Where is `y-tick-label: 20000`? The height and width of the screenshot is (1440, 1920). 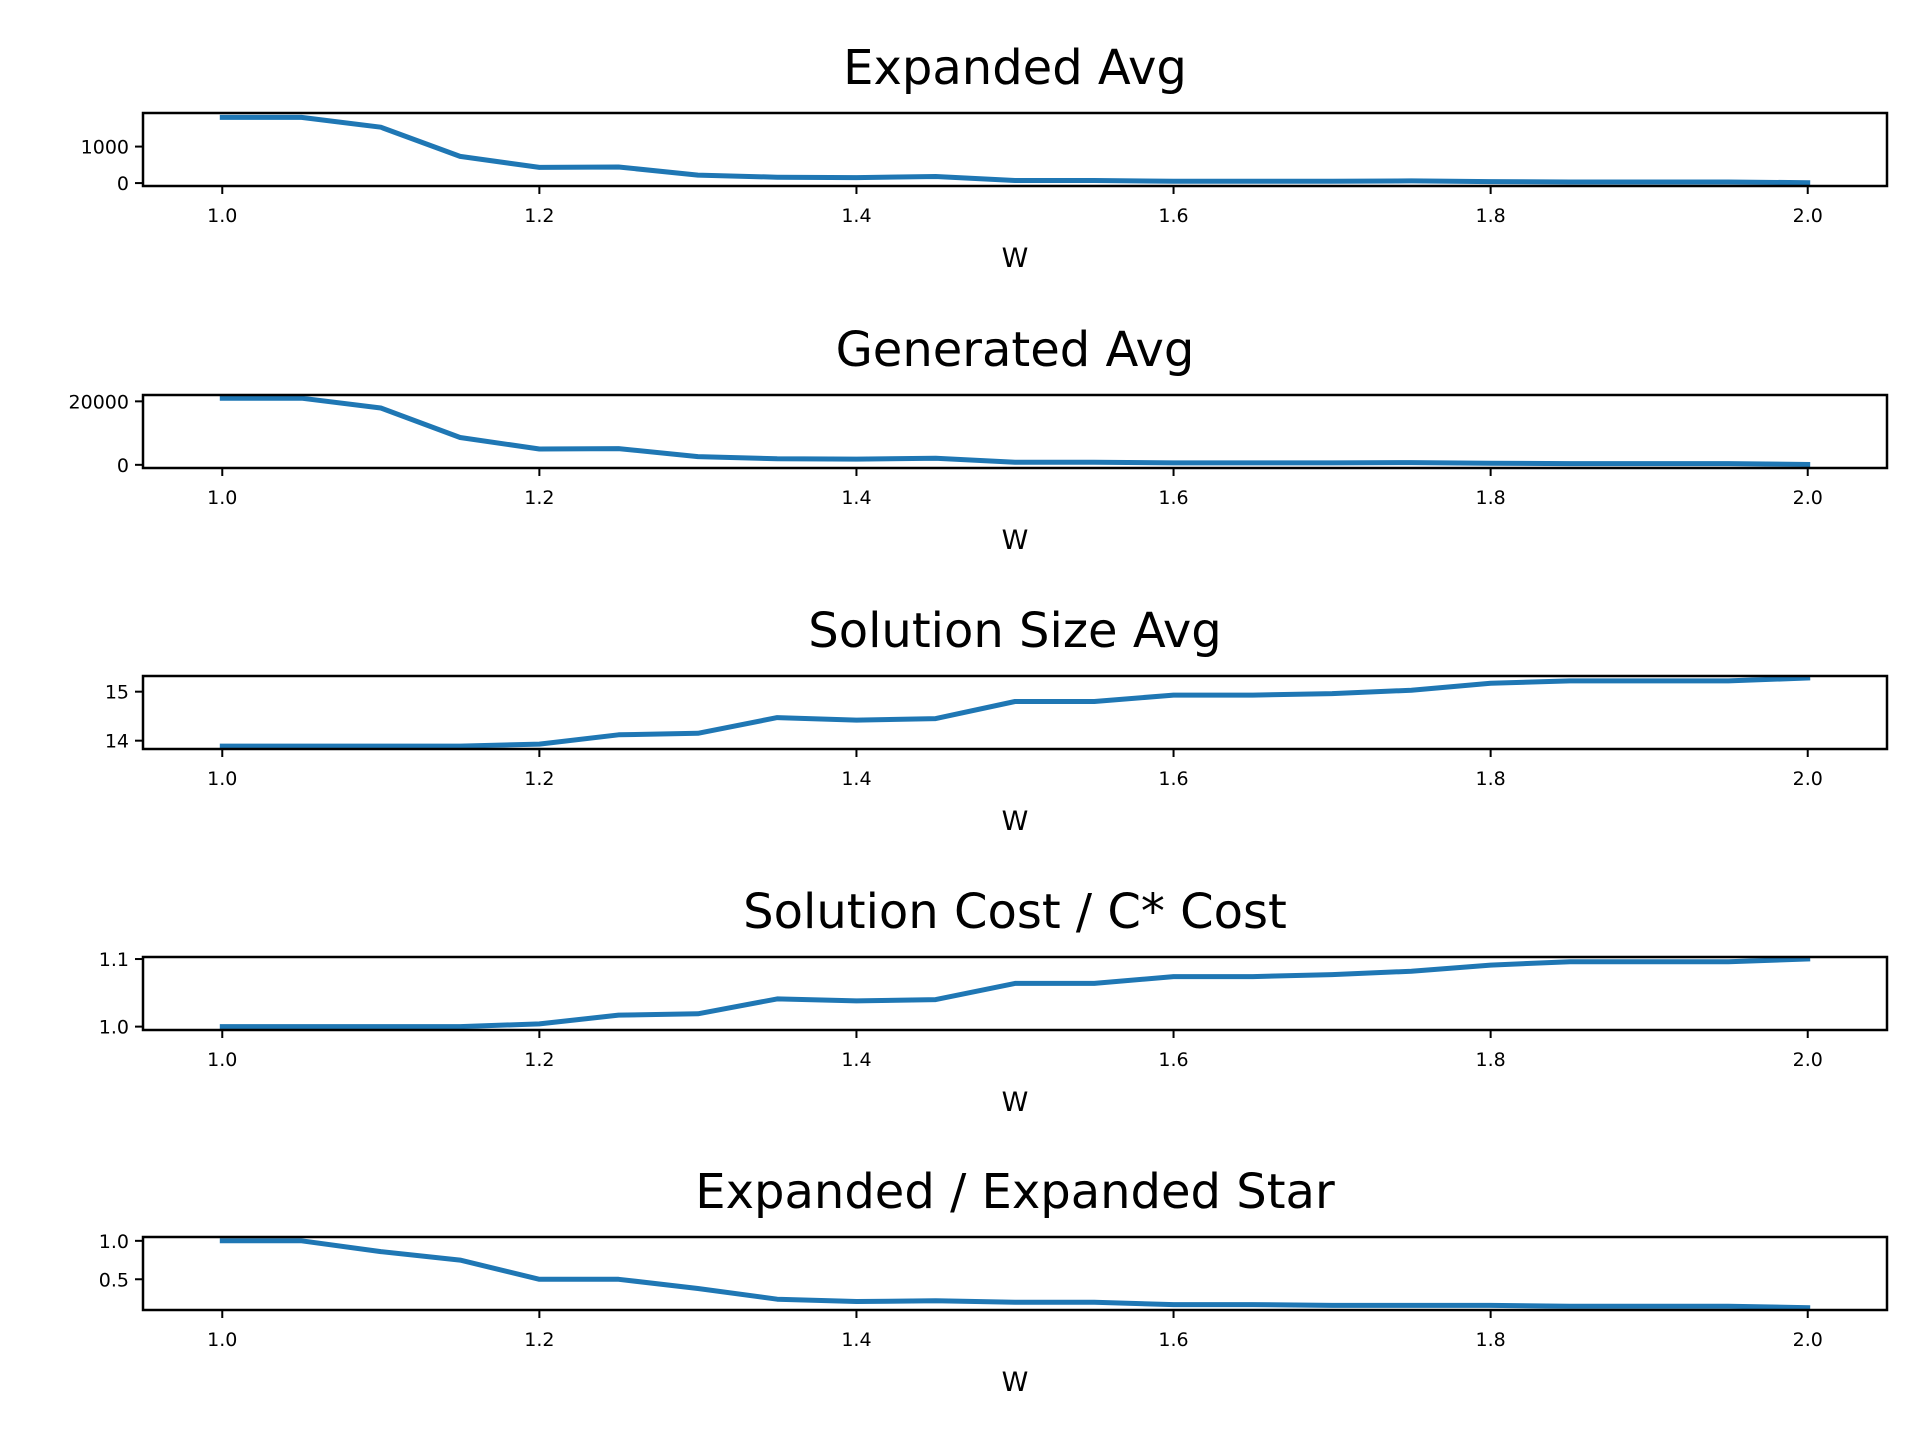
y-tick-label: 20000 is located at coordinates (99, 402).